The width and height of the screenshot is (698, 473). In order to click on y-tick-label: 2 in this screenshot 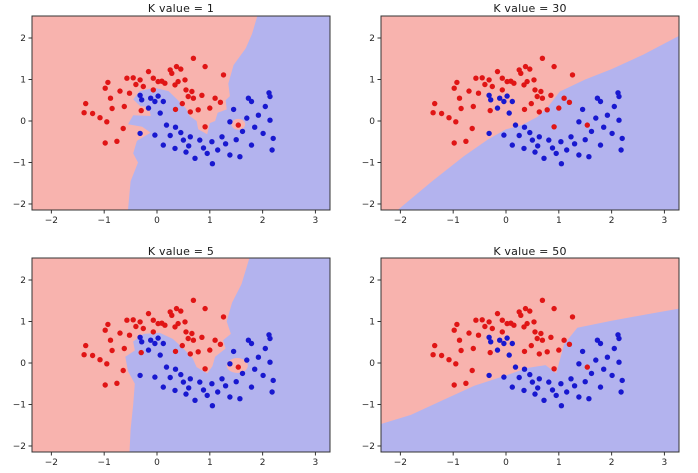, I will do `click(372, 281)`.